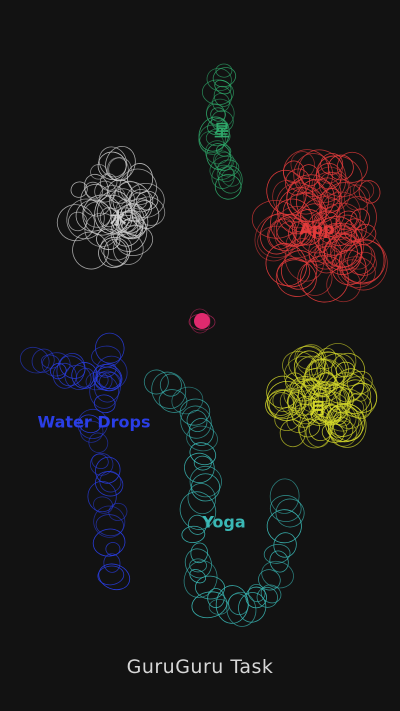  Describe the element at coordinates (321, 394) in the screenshot. I see `cluster-moon-scribble` at that location.